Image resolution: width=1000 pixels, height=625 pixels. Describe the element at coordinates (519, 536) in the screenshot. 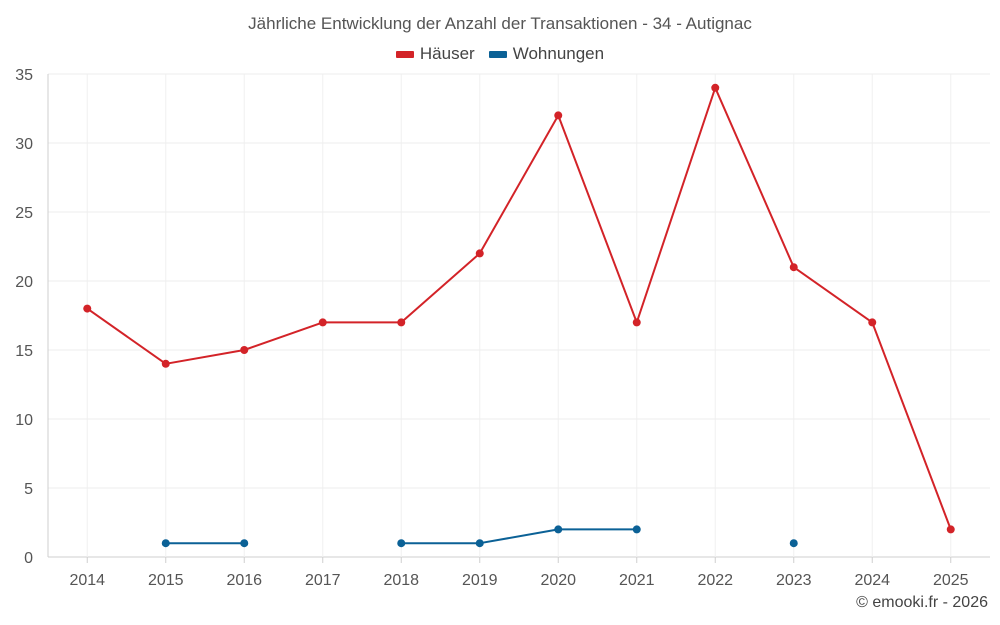

I see `series-line-wohnungen` at that location.